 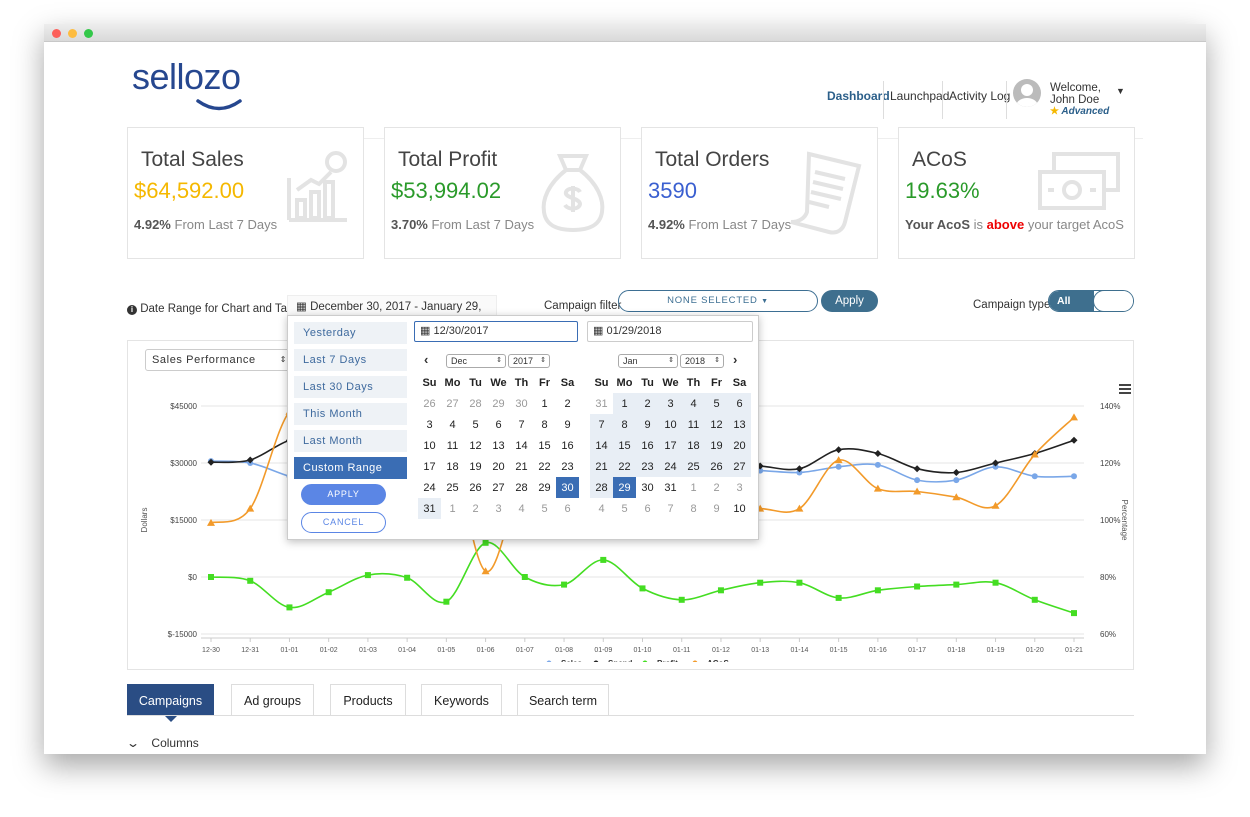 I want to click on start-date-input: ▦ 12/30/2017, so click(x=496, y=331).